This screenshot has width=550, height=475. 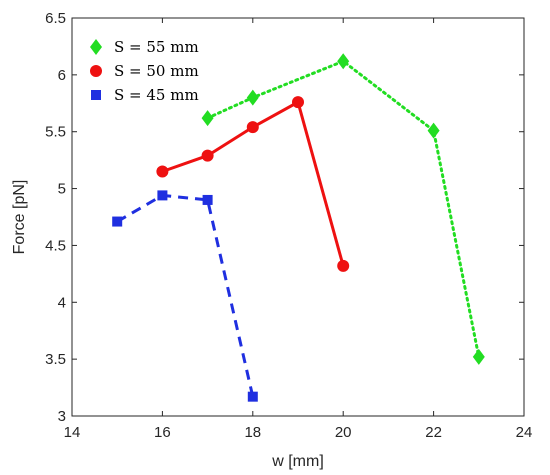 What do you see at coordinates (433, 432) in the screenshot?
I see `x-tick-label-4: 22` at bounding box center [433, 432].